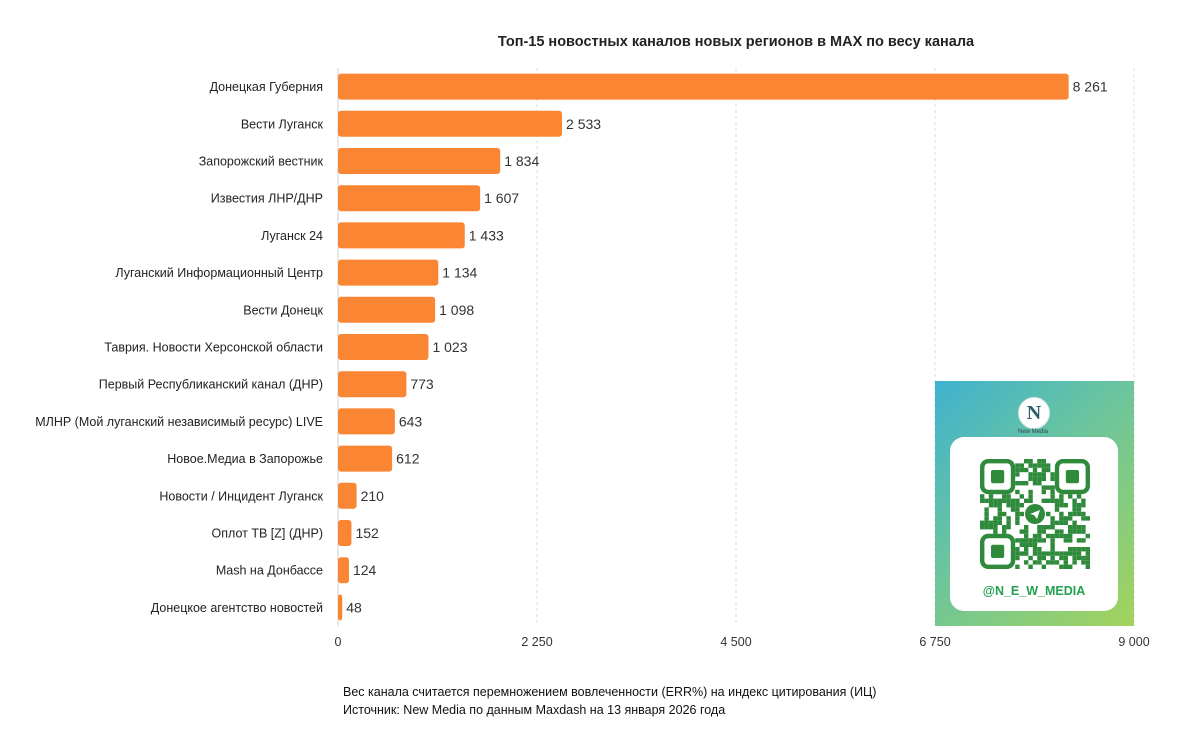 The height and width of the screenshot is (744, 1200). What do you see at coordinates (1072, 477) in the screenshot?
I see `qr-finder-core` at bounding box center [1072, 477].